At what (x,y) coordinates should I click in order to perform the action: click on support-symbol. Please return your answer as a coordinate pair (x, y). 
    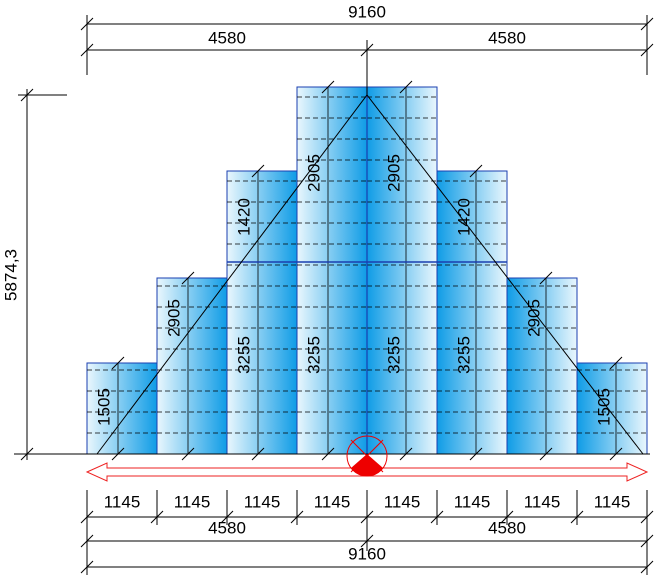
    Looking at the image, I should click on (367, 465).